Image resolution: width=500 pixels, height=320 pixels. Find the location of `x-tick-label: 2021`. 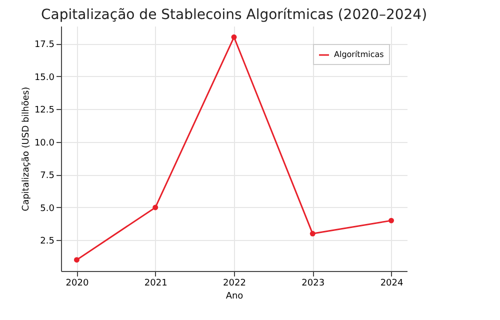

x-tick-label: 2021 is located at coordinates (156, 283).